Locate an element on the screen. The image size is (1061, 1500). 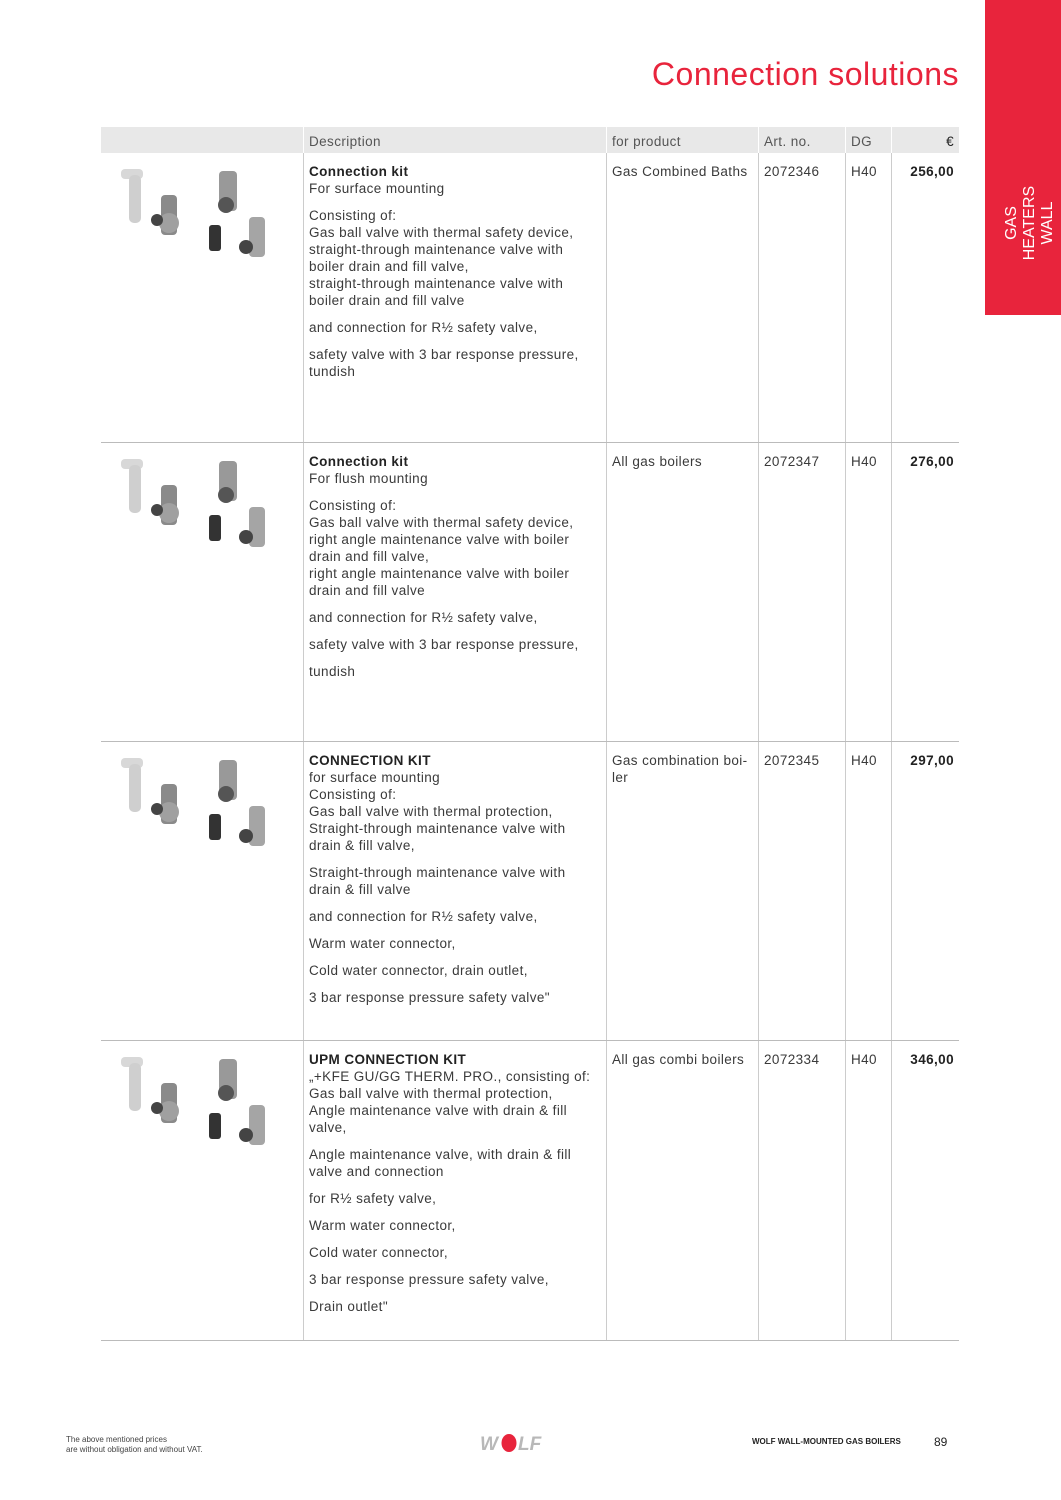
description-block: 3 bar response pressure safety valve, is located at coordinates (455, 1279).